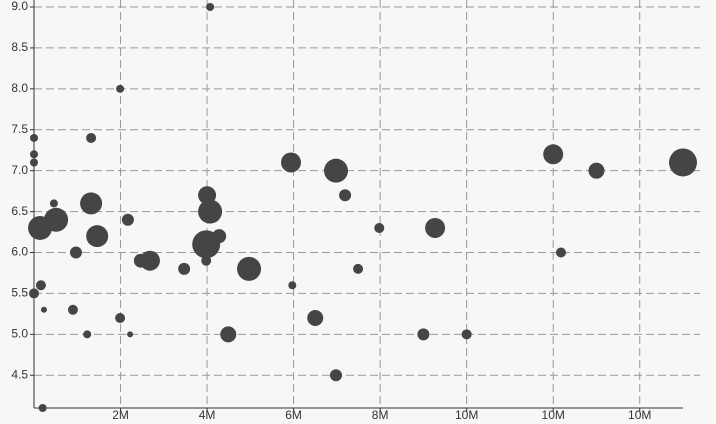  What do you see at coordinates (19, 293) in the screenshot?
I see `y-tick-label: 5.5` at bounding box center [19, 293].